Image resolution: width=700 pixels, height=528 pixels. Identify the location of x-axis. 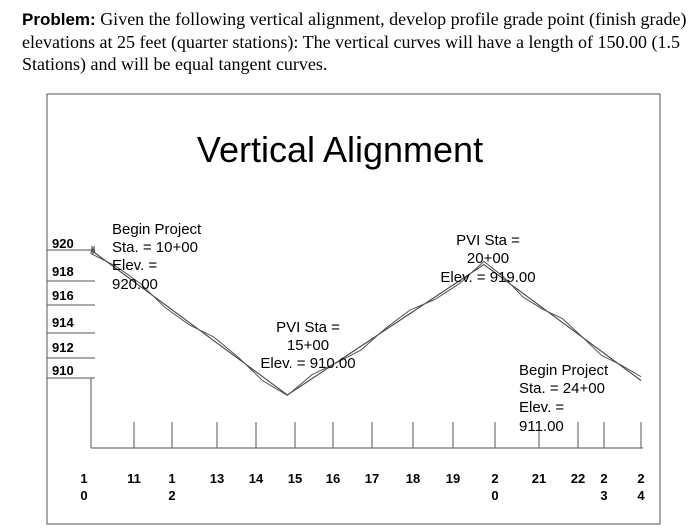
(366, 435).